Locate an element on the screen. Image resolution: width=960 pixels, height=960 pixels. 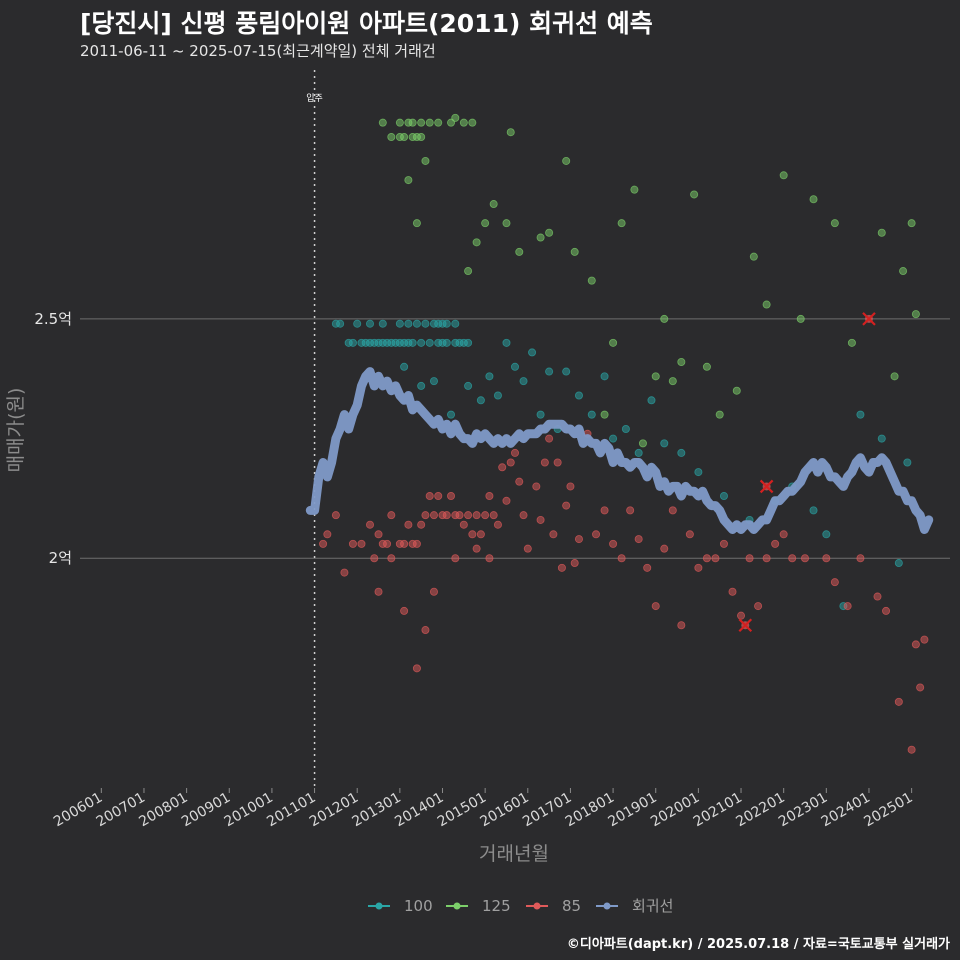
chart-title: [당진시] 신평 풍림아이원 아파트(2011) 회귀선 예측 is located at coordinates (366, 23).